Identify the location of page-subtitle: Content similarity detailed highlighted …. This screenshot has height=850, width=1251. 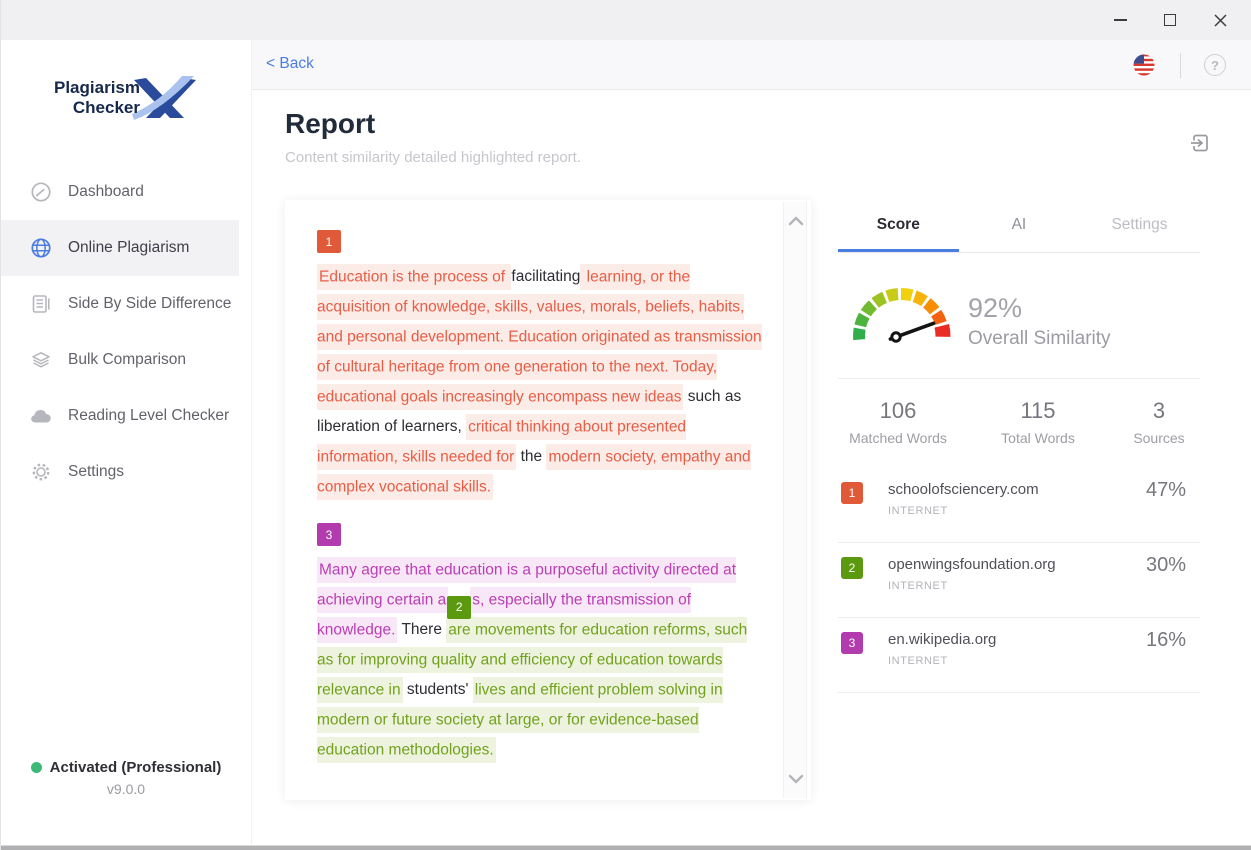
(433, 157).